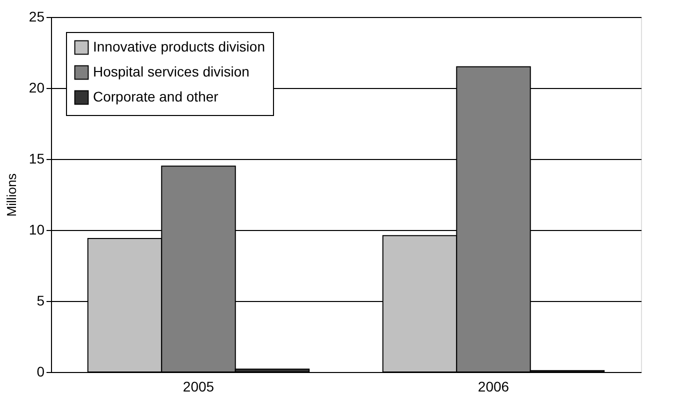  What do you see at coordinates (11, 194) in the screenshot?
I see `y-axis-title: Millions` at bounding box center [11, 194].